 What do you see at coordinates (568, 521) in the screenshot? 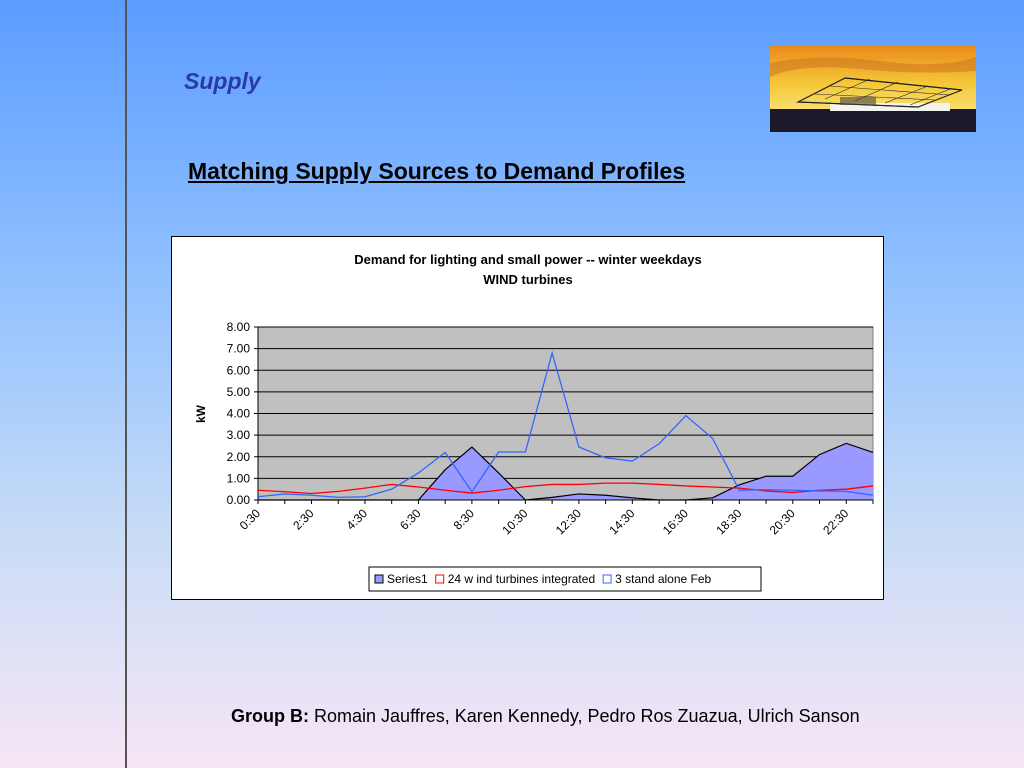
I see `x-tick-label: 12:30` at bounding box center [568, 521].